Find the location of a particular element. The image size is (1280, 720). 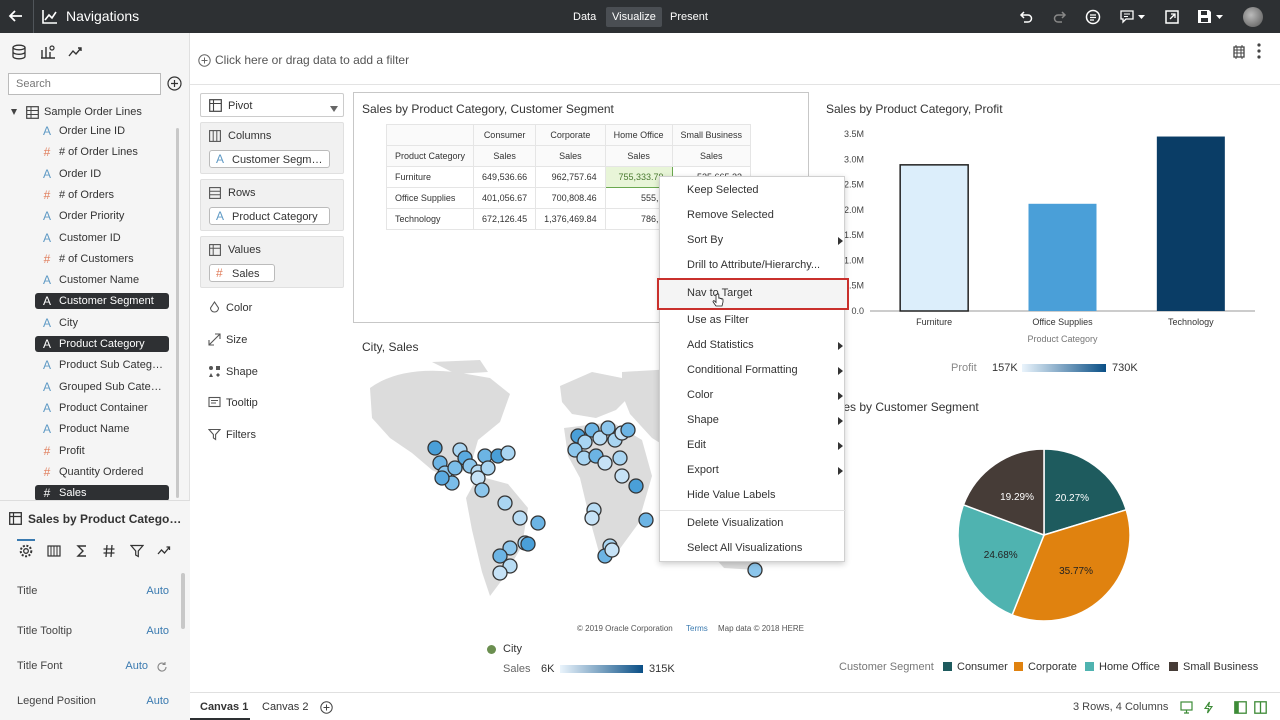

data-element-item: A Customer Segment is located at coordinates (102, 301).